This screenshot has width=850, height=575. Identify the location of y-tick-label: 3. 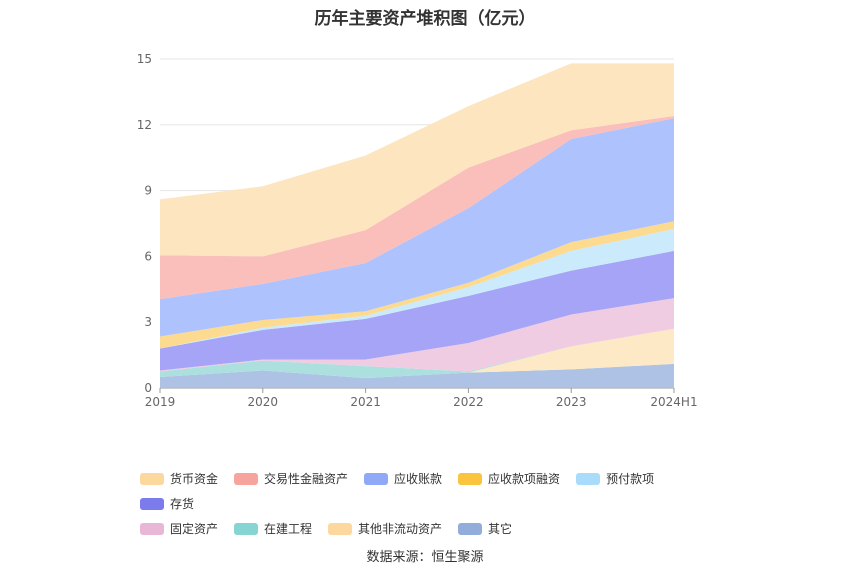
(148, 322).